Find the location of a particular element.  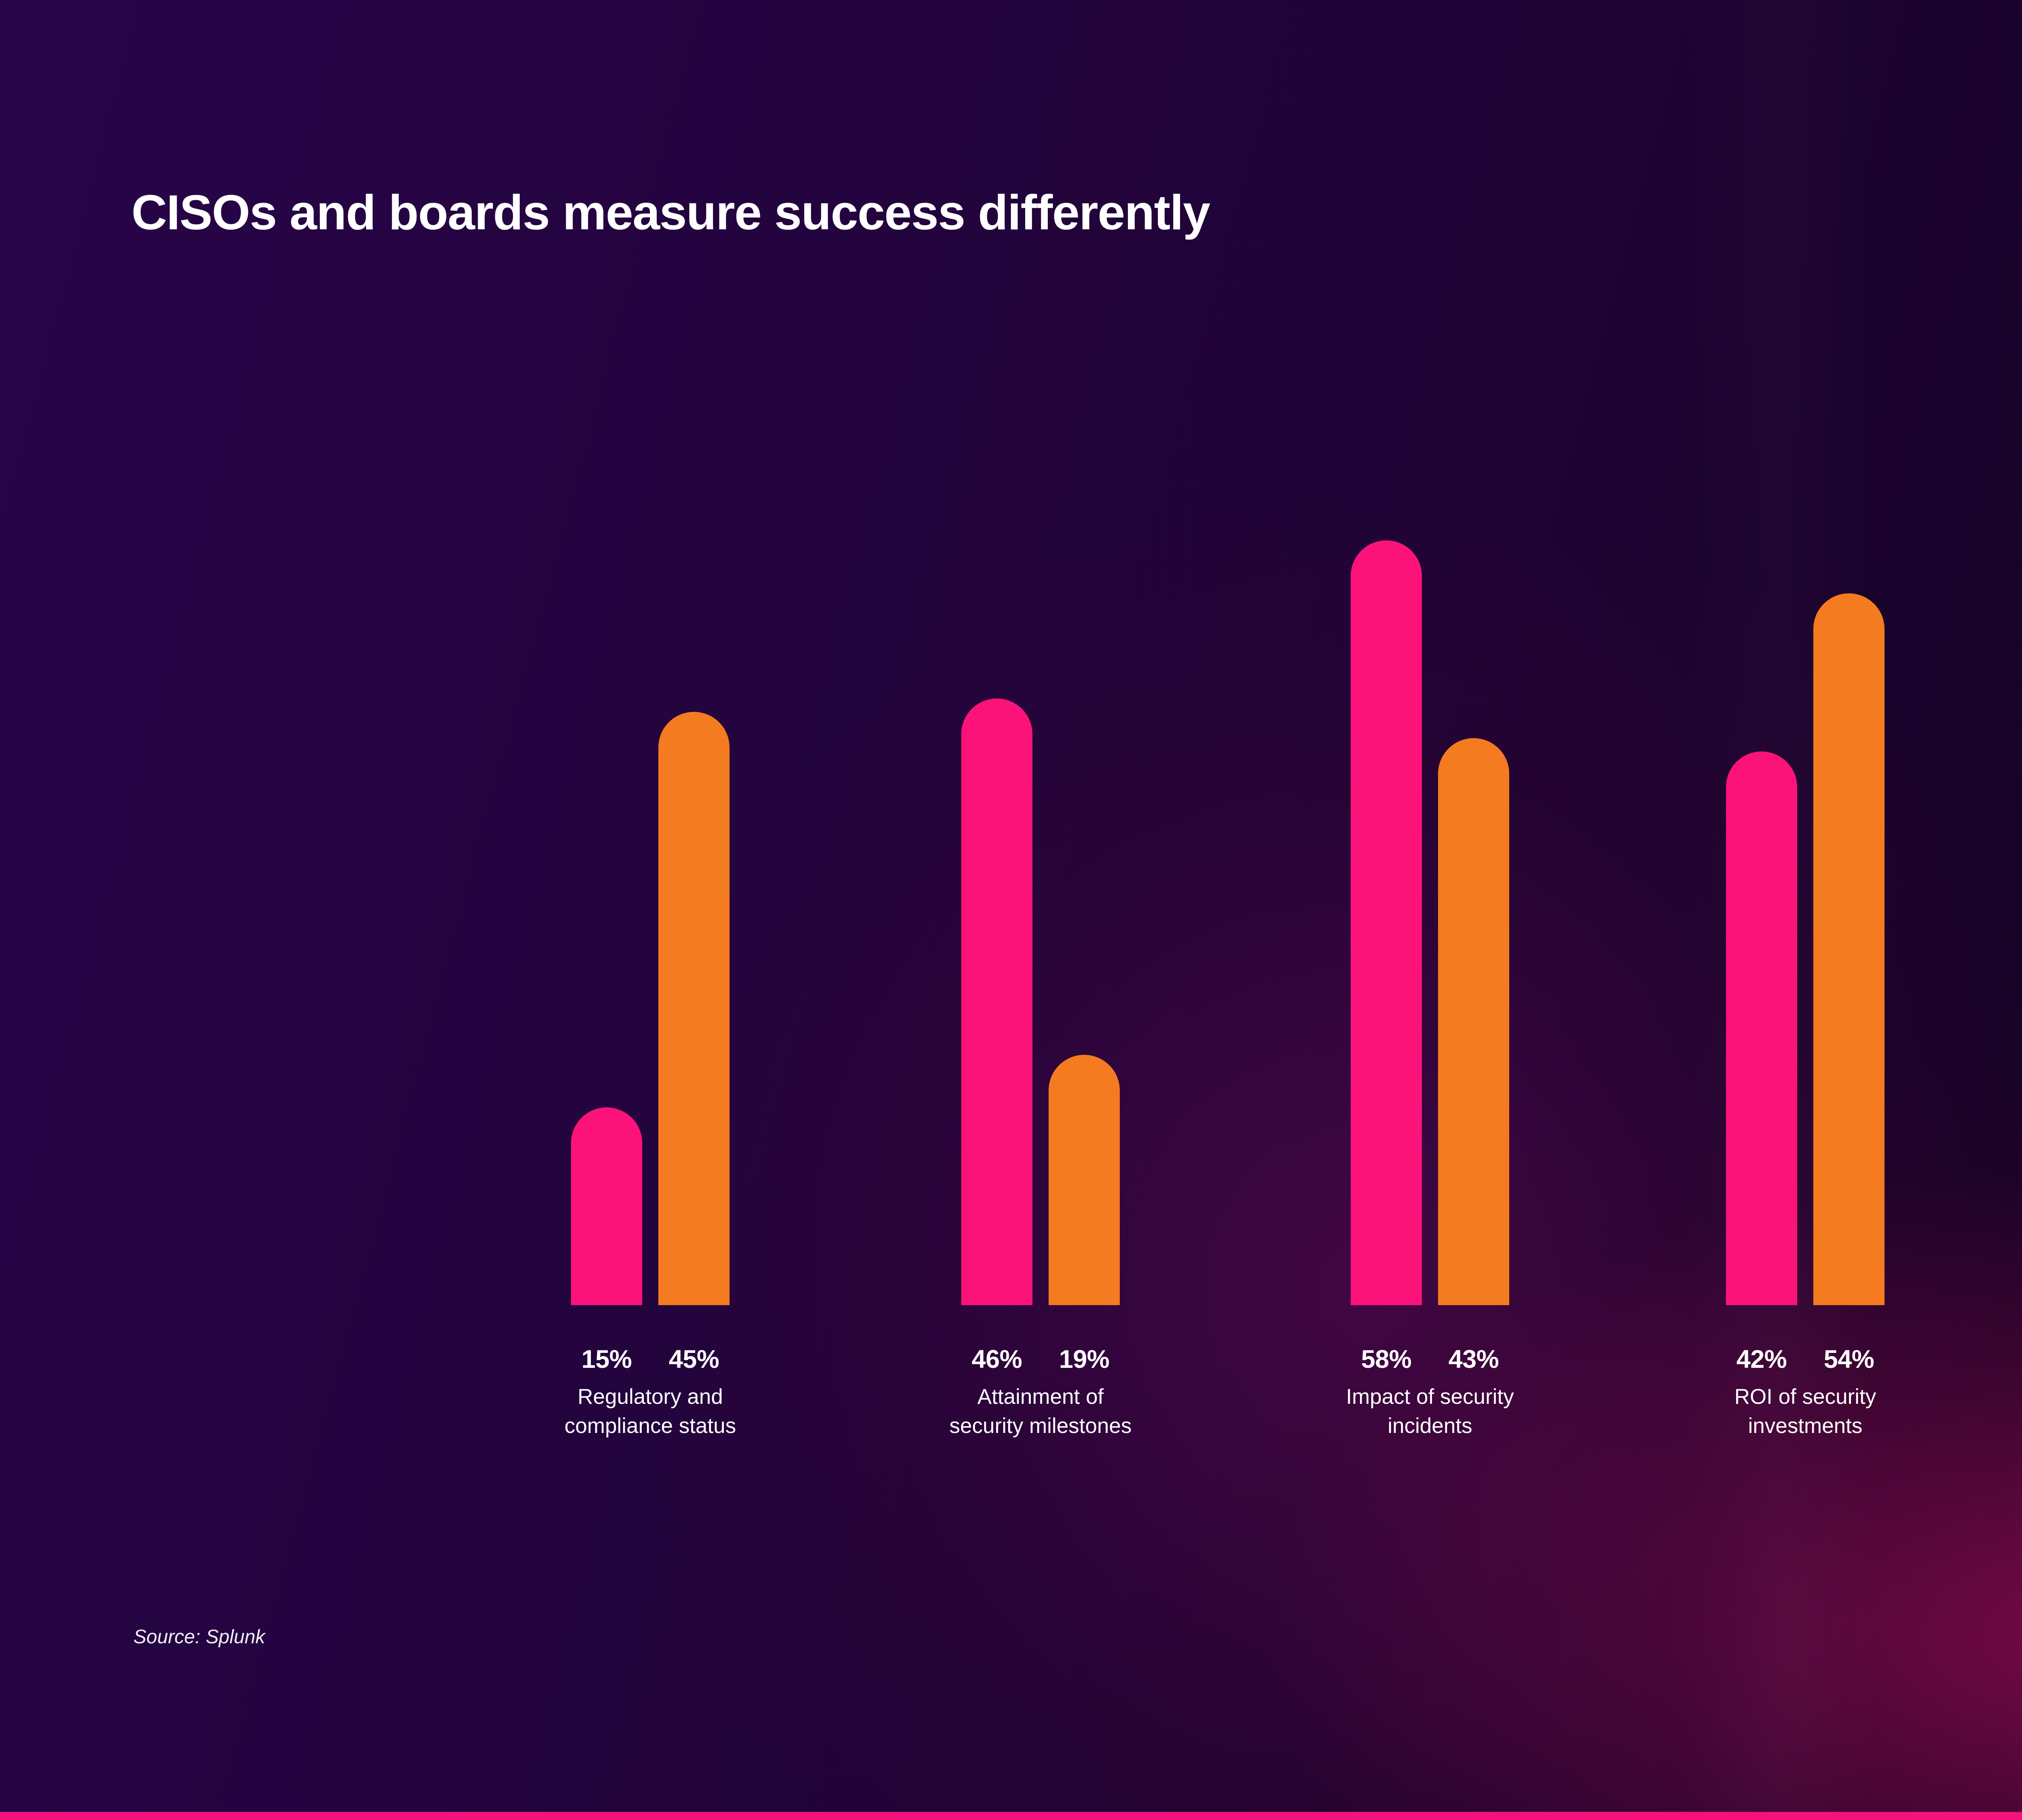

bar-group: 46% 19% Attainment of security milestones is located at coordinates (1041, 910).